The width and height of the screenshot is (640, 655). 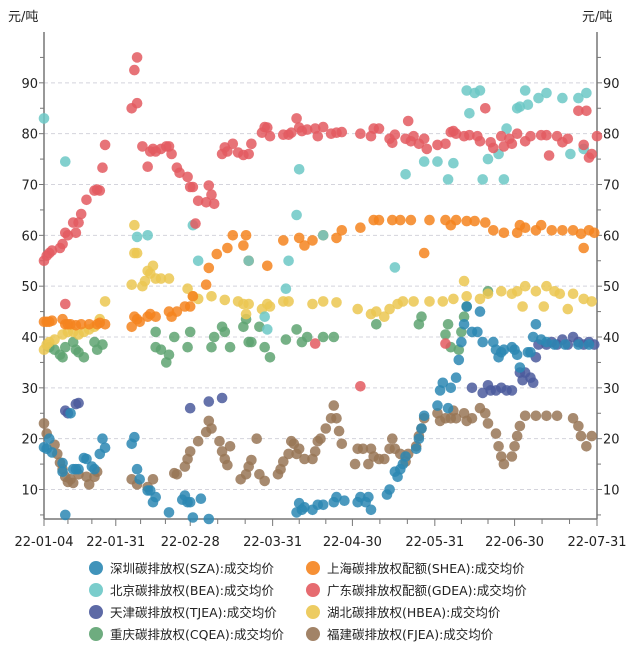 What do you see at coordinates (115, 542) in the screenshot?
I see `x-tick-label: 22-01-31` at bounding box center [115, 542].